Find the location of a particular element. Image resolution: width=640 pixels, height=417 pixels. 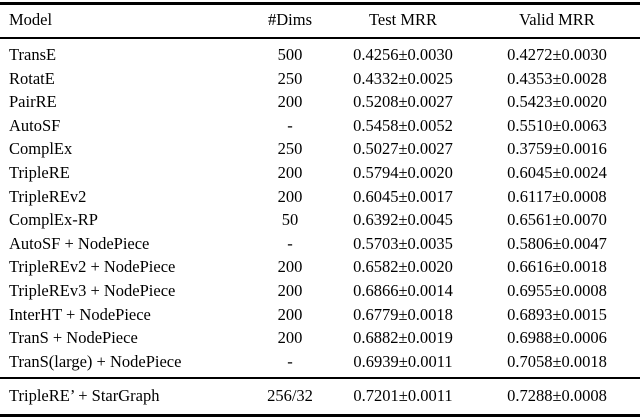

cell-test-mrr: 0.4332±0.0025 is located at coordinates (403, 78).